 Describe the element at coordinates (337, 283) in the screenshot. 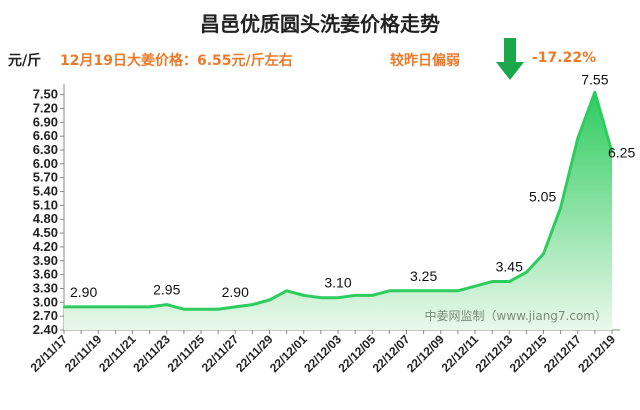

I see `data-label: 3.10` at that location.